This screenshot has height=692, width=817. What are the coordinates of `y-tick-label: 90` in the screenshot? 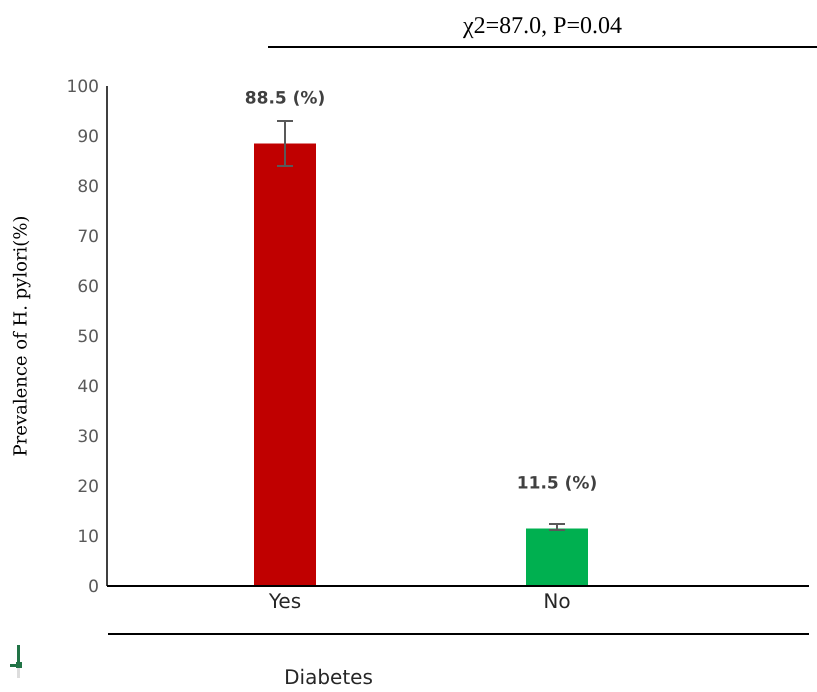 It's located at (88, 137).